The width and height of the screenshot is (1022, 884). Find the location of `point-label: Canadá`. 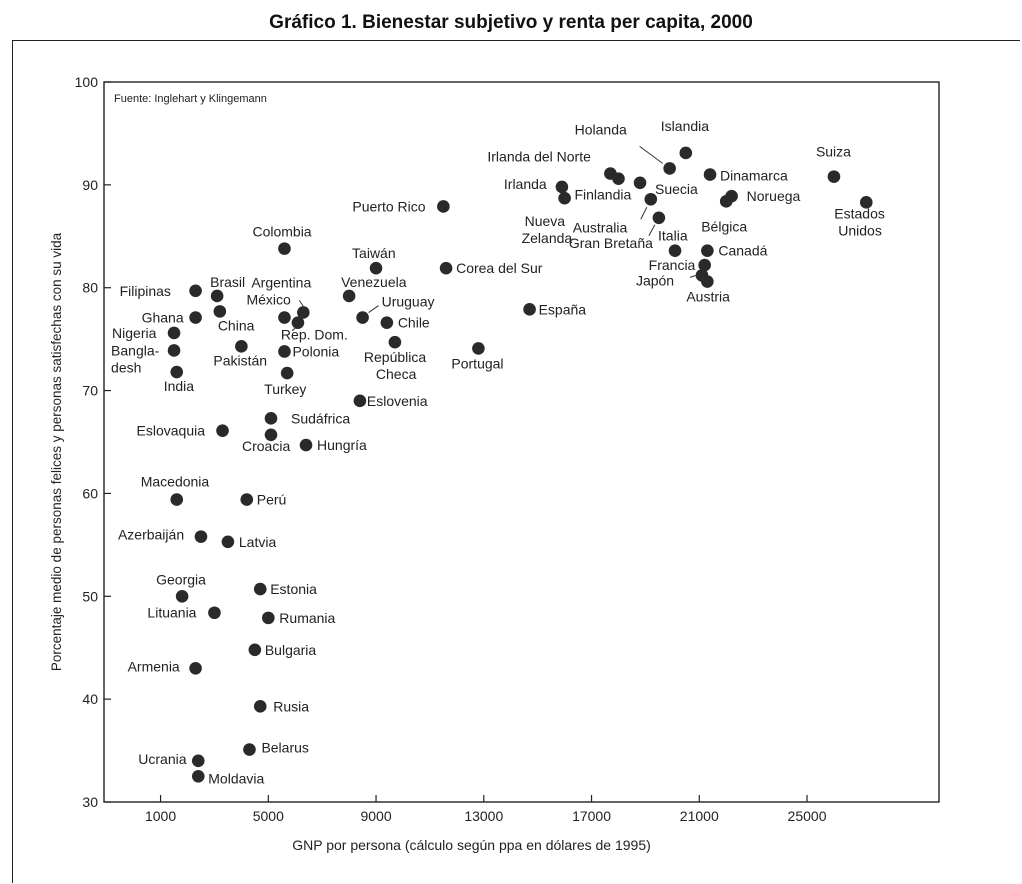

point-label: Canadá is located at coordinates (742, 251).